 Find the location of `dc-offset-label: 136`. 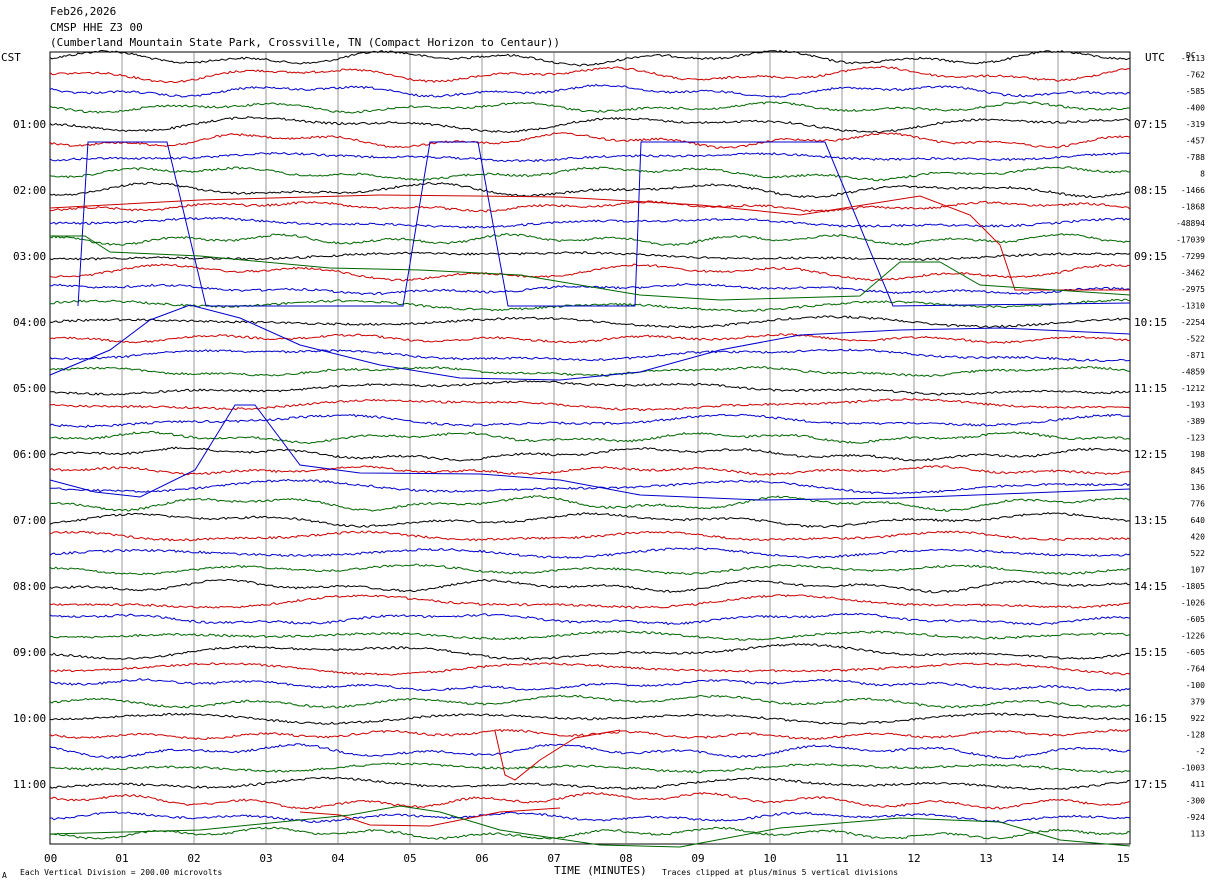

dc-offset-label: 136 is located at coordinates (1198, 487).